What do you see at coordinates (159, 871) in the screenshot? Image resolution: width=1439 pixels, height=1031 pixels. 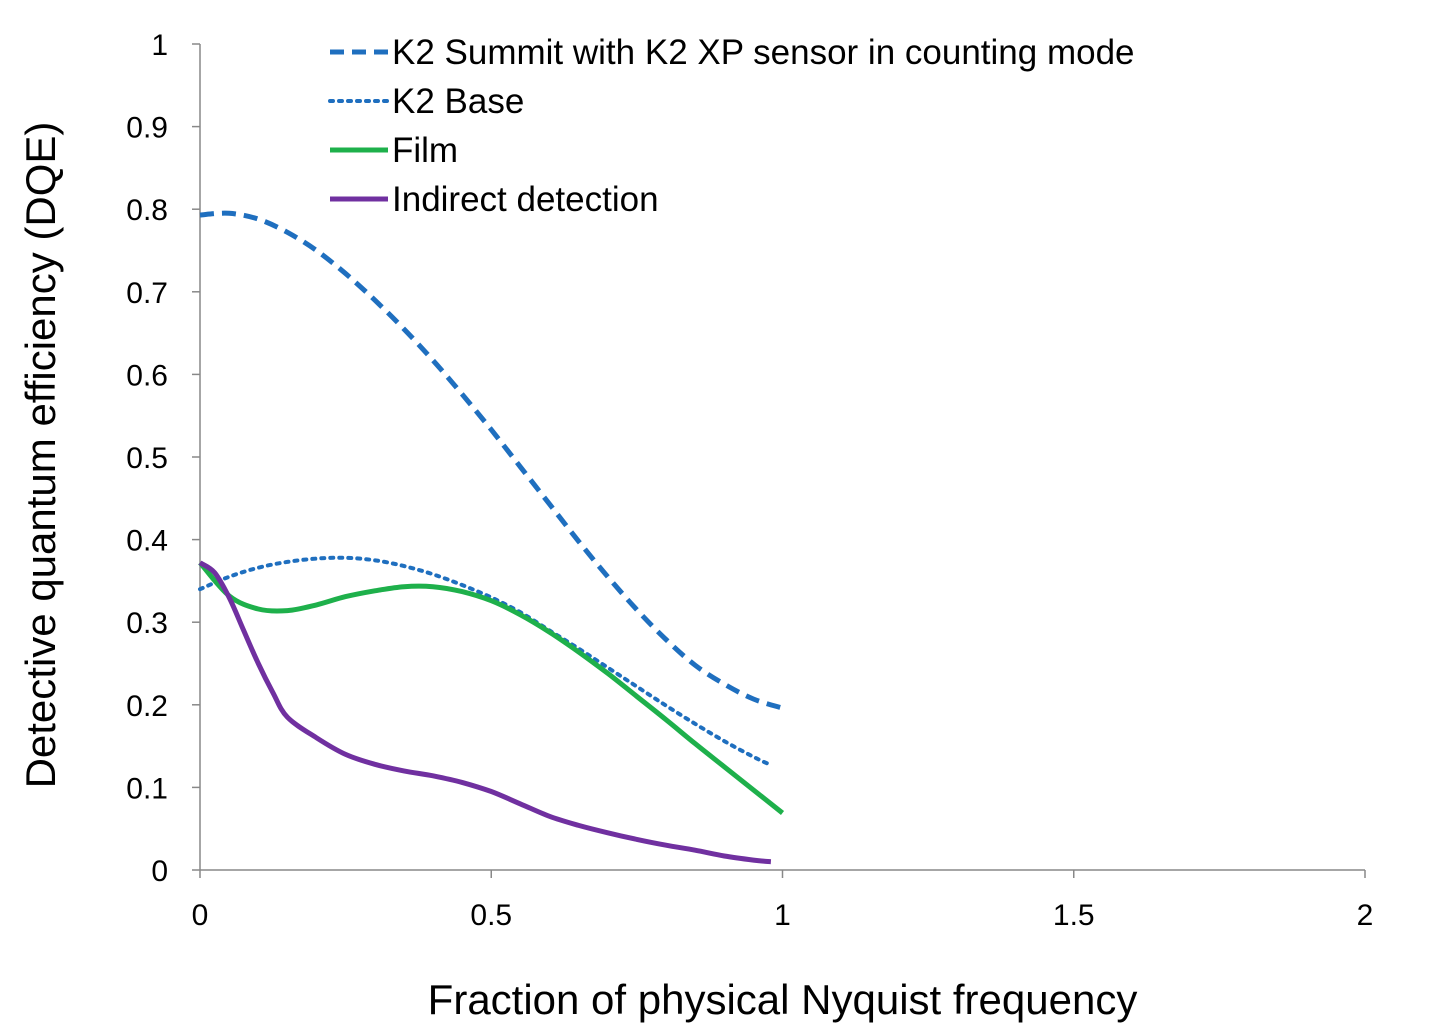 I see `y-tick-label: 0` at bounding box center [159, 871].